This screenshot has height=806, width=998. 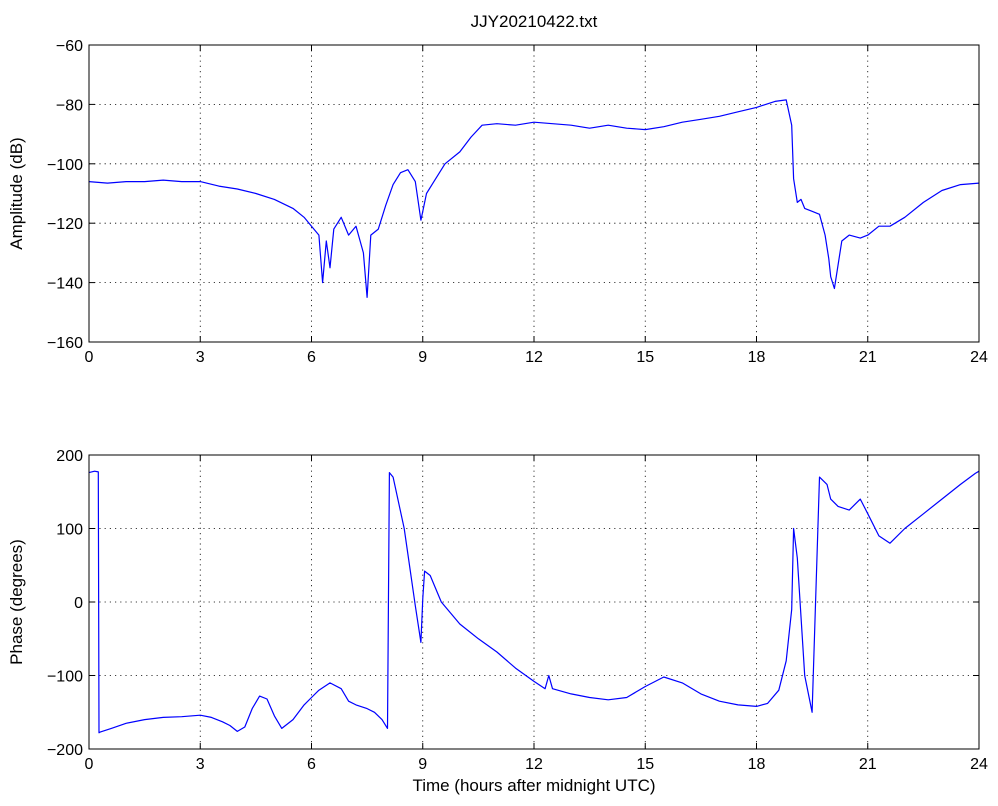 What do you see at coordinates (979, 357) in the screenshot?
I see `amplitude-xtick-label: 24` at bounding box center [979, 357].